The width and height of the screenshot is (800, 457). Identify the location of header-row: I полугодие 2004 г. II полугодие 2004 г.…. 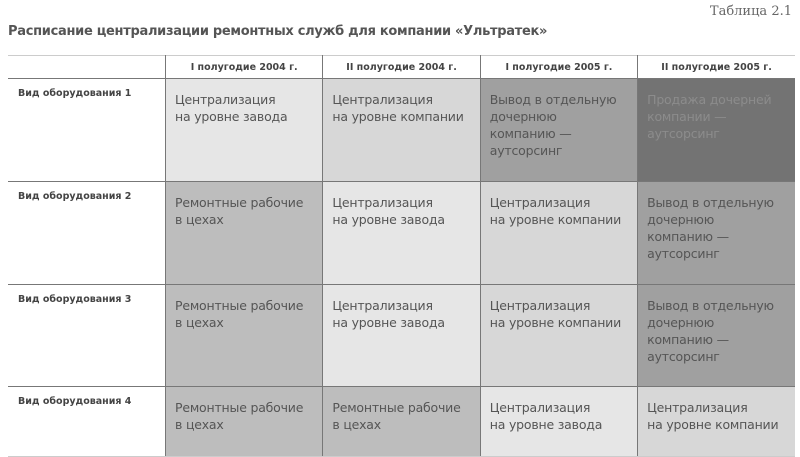
(401, 67).